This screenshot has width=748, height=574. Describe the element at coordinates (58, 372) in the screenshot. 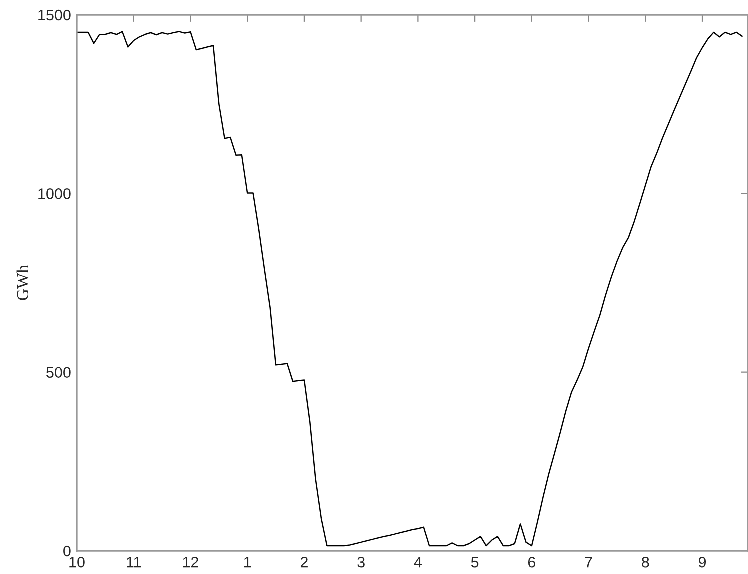

I see `y-tick-label: 500` at that location.